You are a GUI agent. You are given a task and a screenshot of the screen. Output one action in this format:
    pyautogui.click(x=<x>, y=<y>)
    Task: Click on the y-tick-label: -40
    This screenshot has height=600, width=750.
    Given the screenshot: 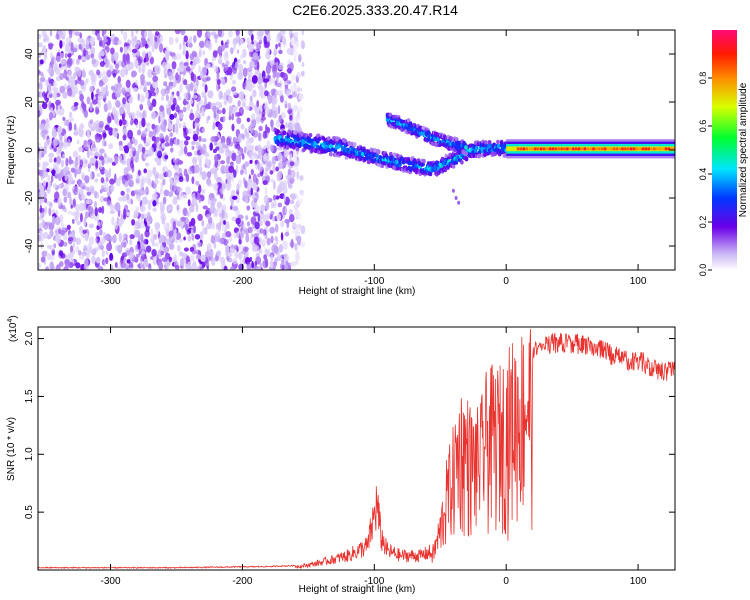 What is the action you would take?
    pyautogui.click(x=29, y=245)
    